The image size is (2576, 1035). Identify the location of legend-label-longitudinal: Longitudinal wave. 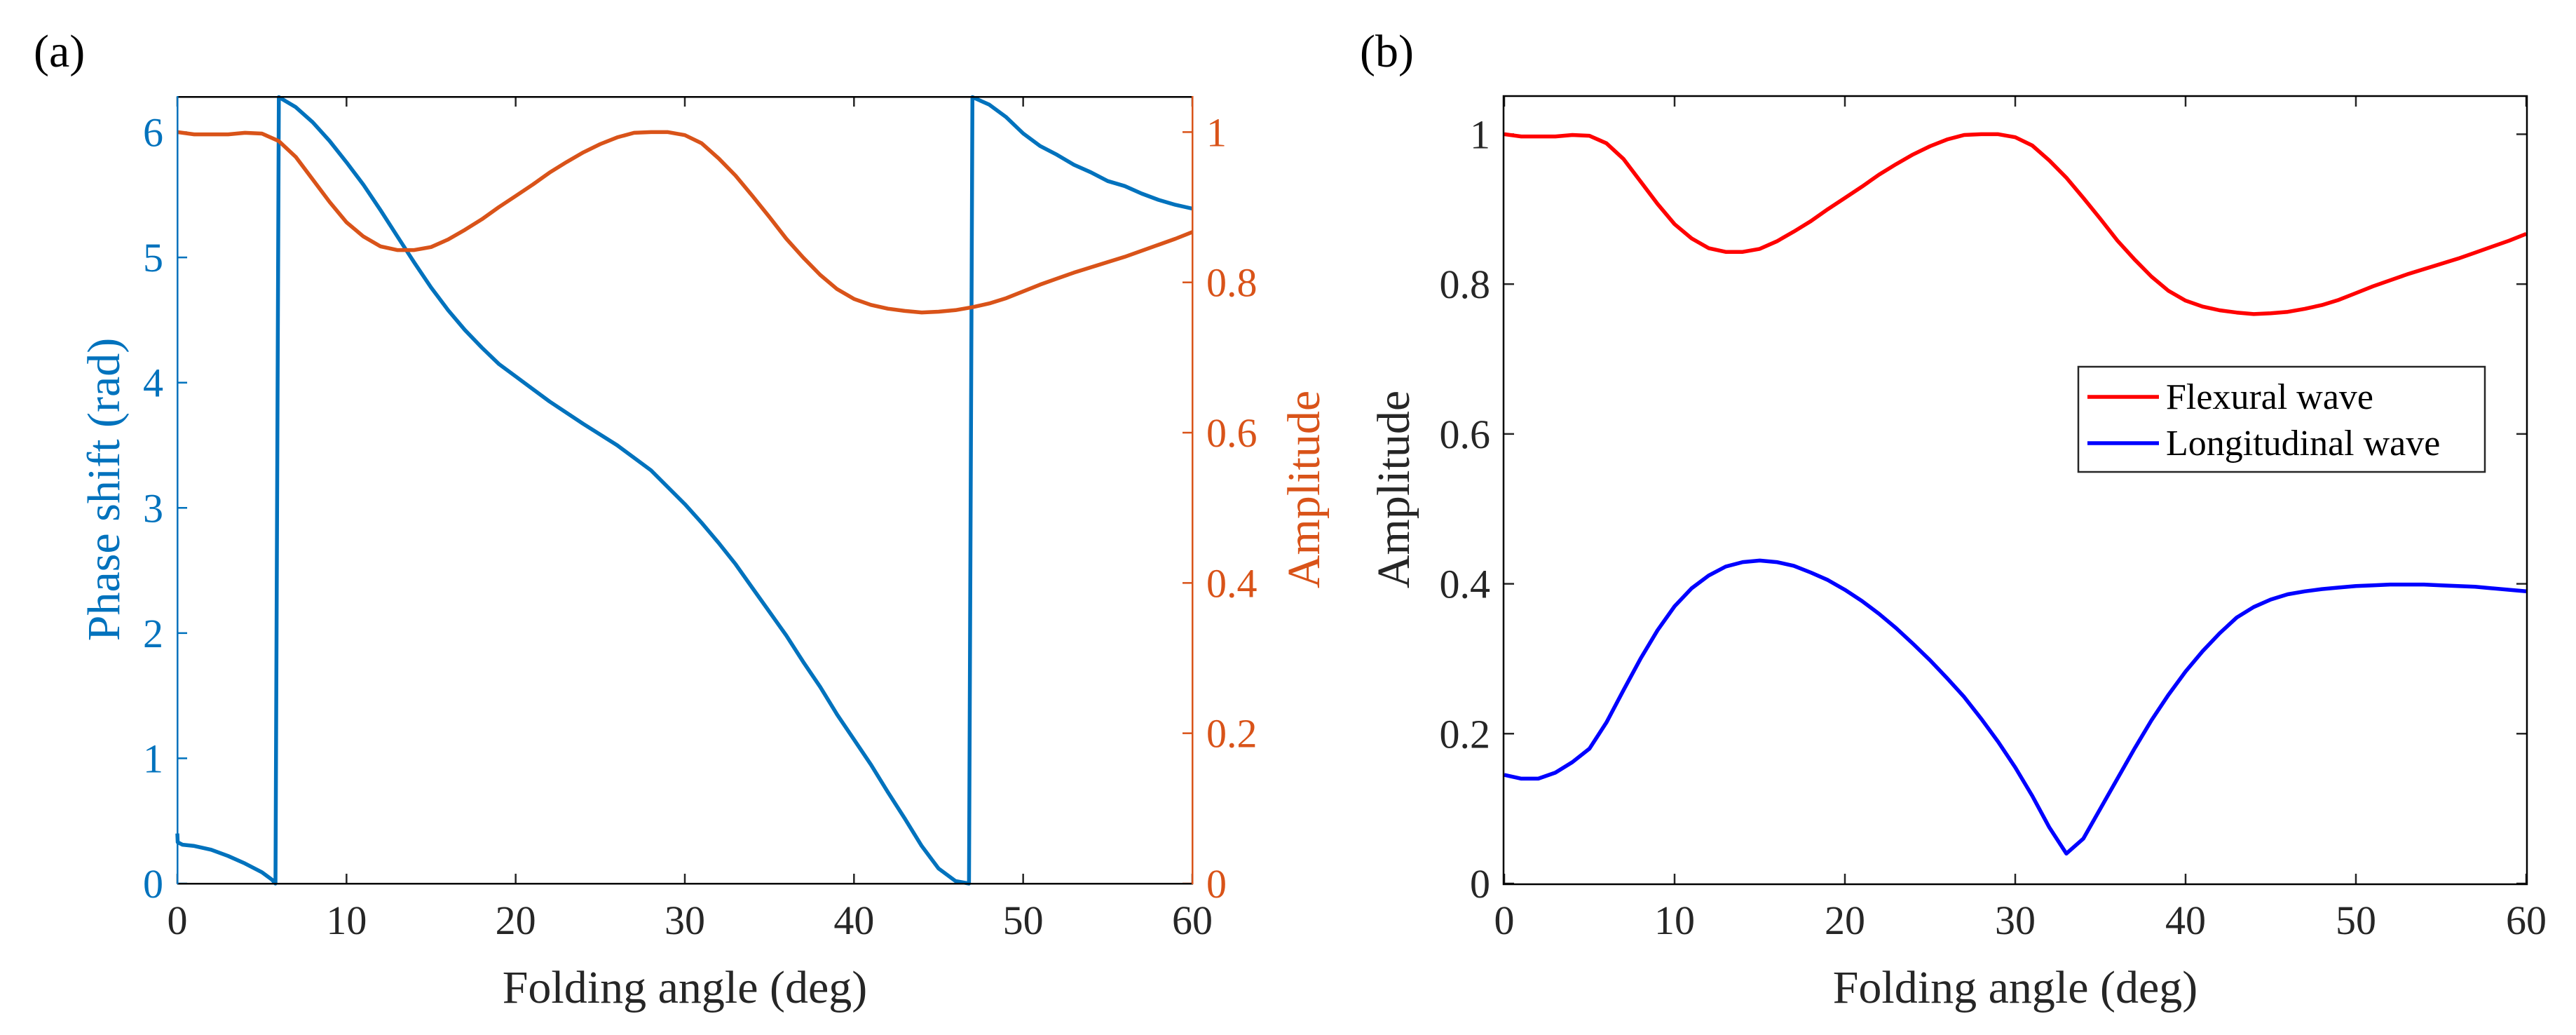
(2303, 444).